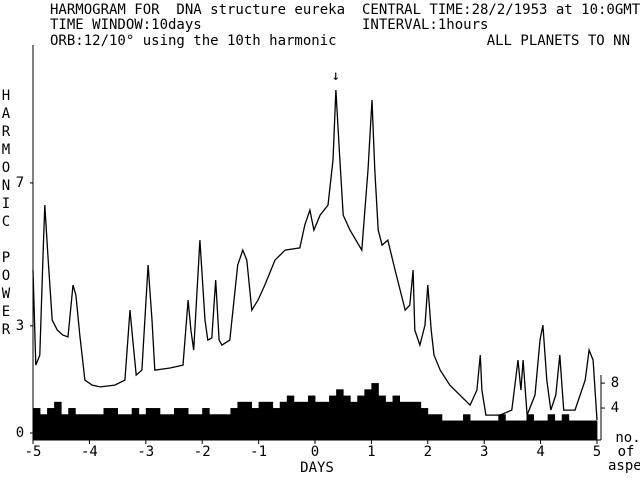 This screenshot has height=480, width=640. What do you see at coordinates (145, 452) in the screenshot?
I see `x-tick-label: -3` at bounding box center [145, 452].